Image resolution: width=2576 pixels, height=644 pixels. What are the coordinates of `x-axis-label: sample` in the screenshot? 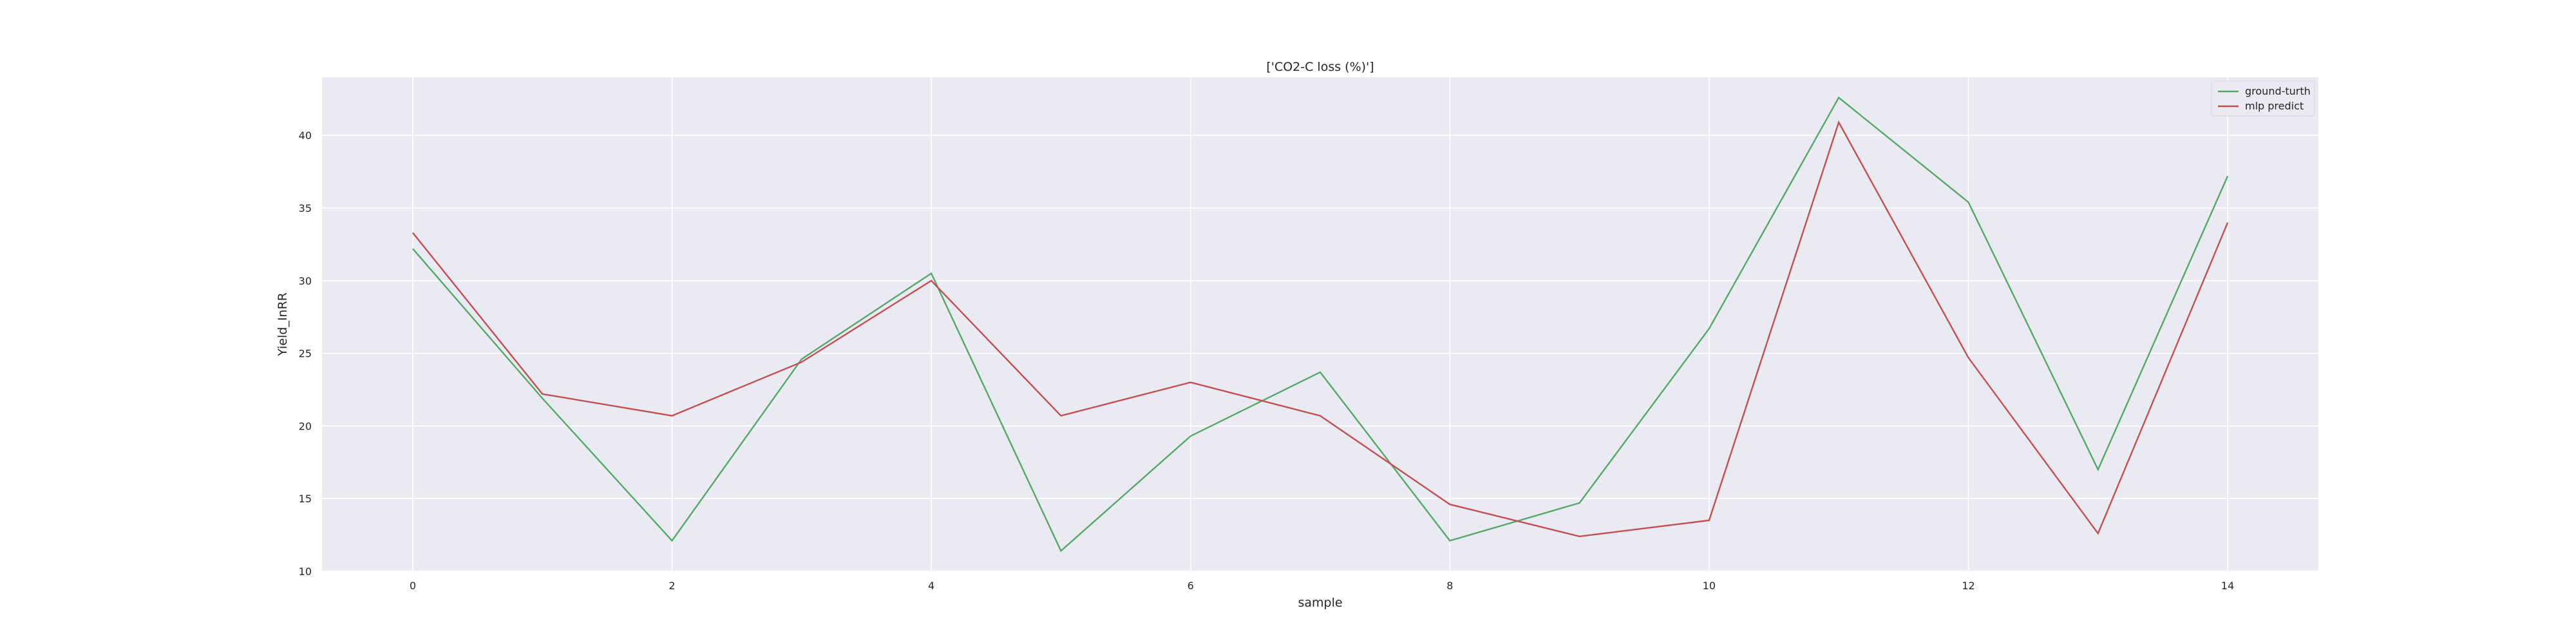 It's located at (1320, 603).